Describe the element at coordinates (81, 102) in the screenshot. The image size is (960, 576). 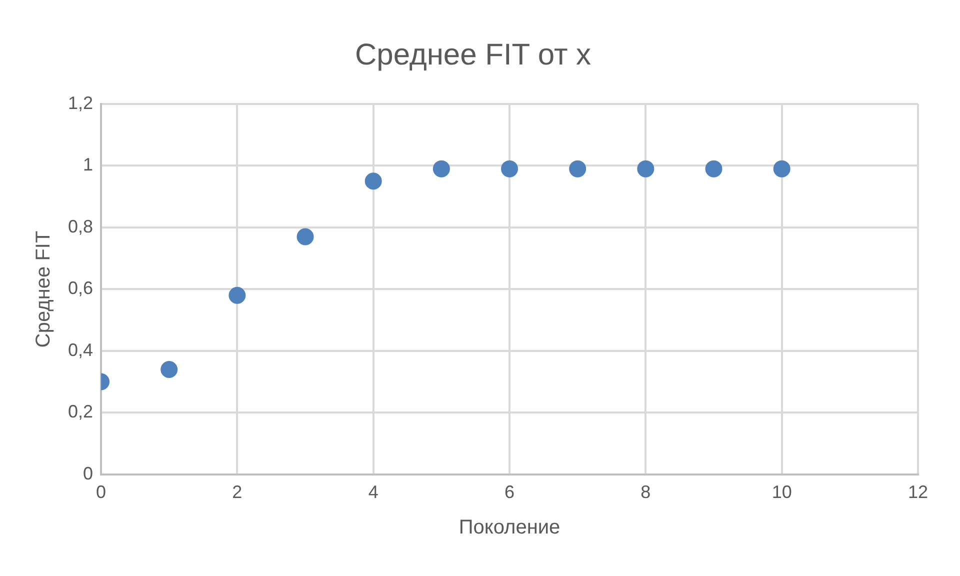
I see `y-tick-label: 1,2` at that location.